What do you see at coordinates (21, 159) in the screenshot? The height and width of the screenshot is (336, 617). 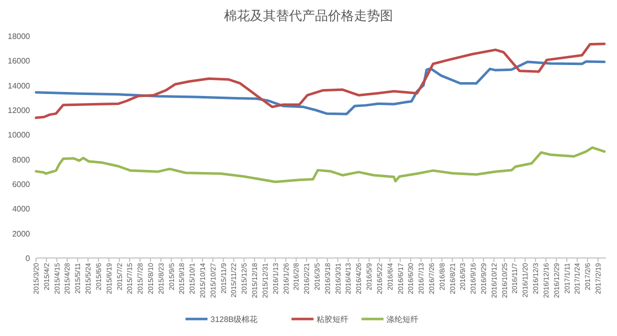 I see `y-tick-label: 8000` at bounding box center [21, 159].